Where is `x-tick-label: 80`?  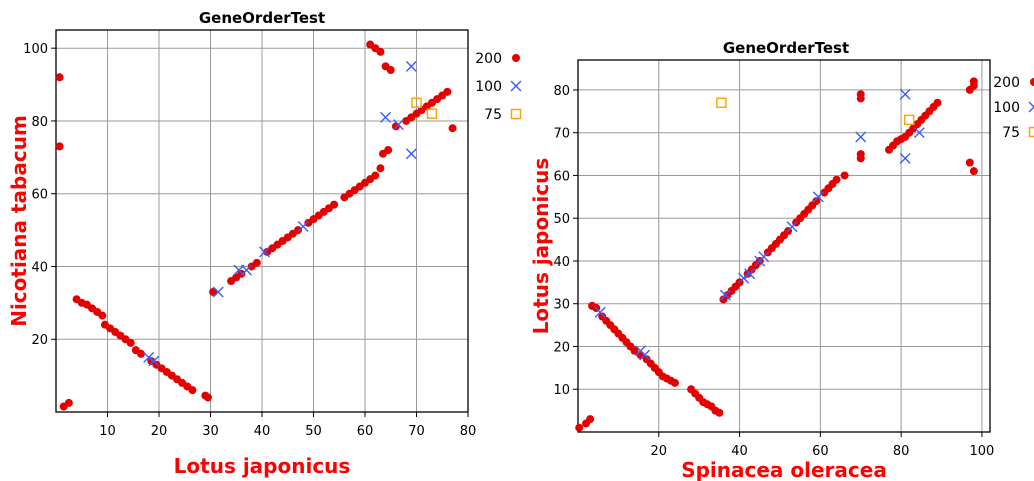
x-tick-label: 80 is located at coordinates (468, 431).